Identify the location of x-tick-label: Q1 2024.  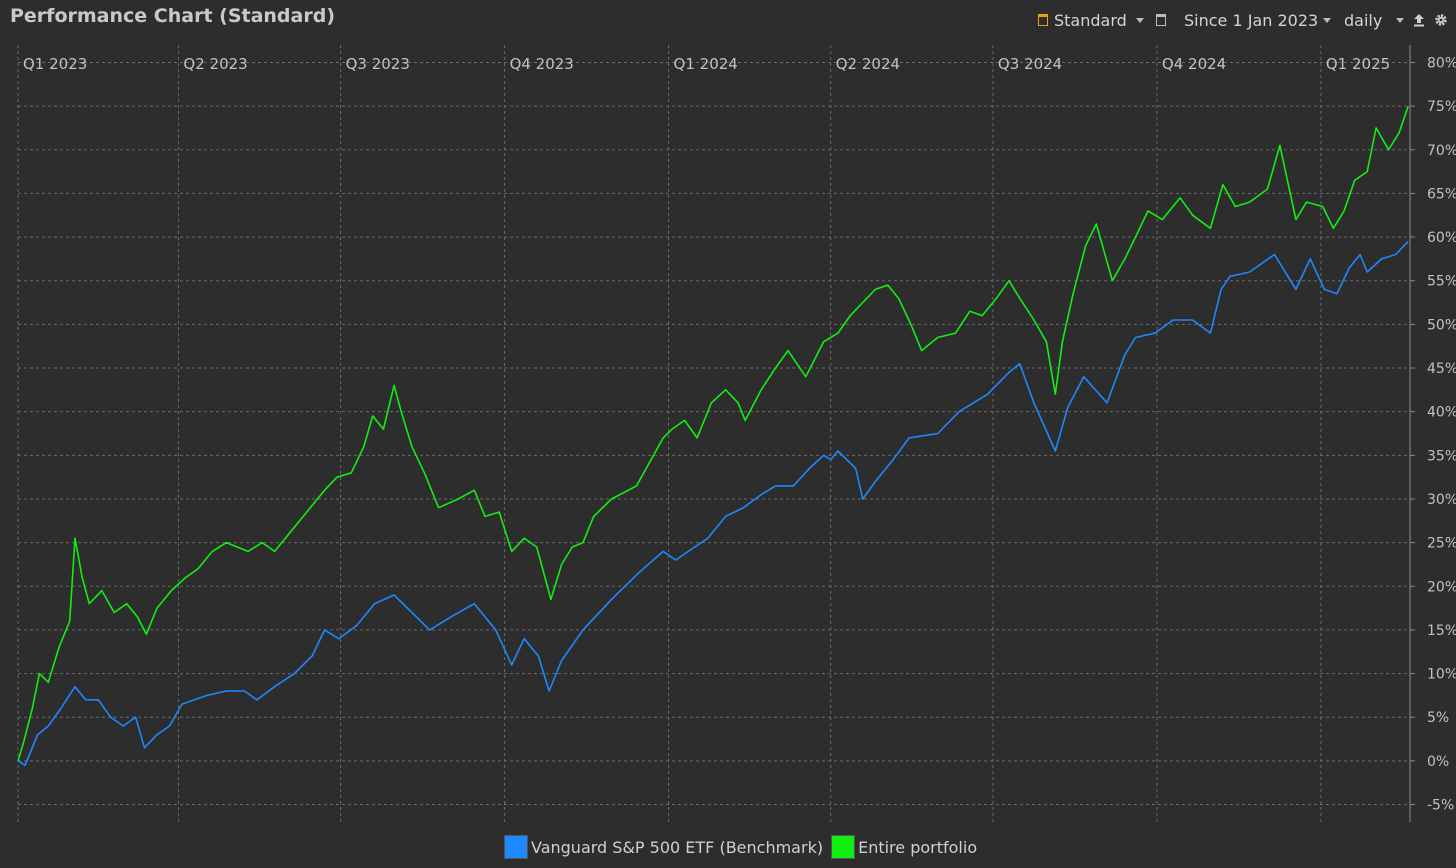
(706, 64).